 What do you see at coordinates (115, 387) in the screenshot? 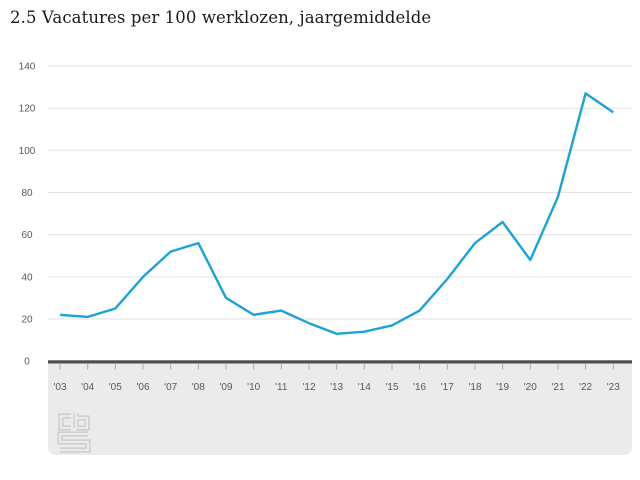
I see `x-tick-label: '05` at bounding box center [115, 387].